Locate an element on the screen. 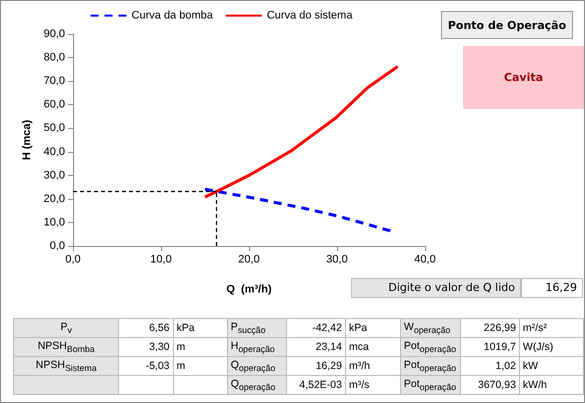 Image resolution: width=585 pixels, height=403 pixels. text: H$_{operação}$ is located at coordinates (257, 347).